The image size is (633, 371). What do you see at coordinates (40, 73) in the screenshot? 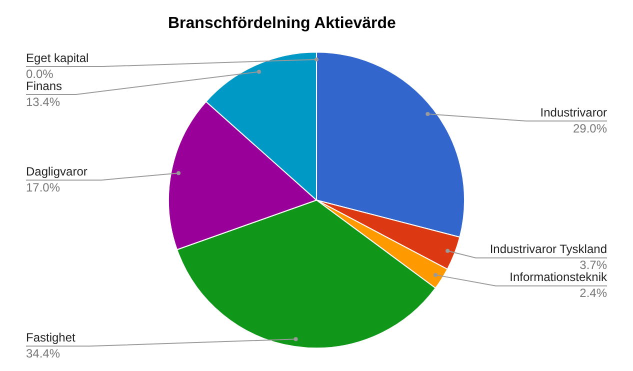
I see `text: 0.0%` at bounding box center [40, 73].